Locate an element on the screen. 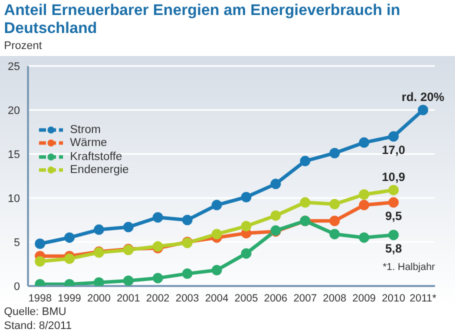 Image resolution: width=455 pixels, height=336 pixels. annotation: *1. Halbjahr is located at coordinates (408, 267).